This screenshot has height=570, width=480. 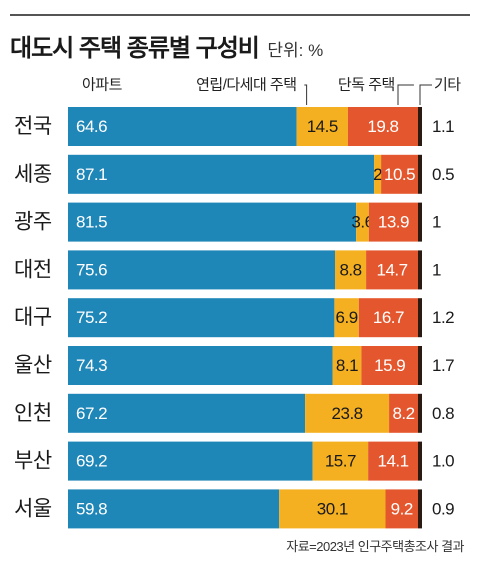 I want to click on value-label: 19.8, so click(x=382, y=126).